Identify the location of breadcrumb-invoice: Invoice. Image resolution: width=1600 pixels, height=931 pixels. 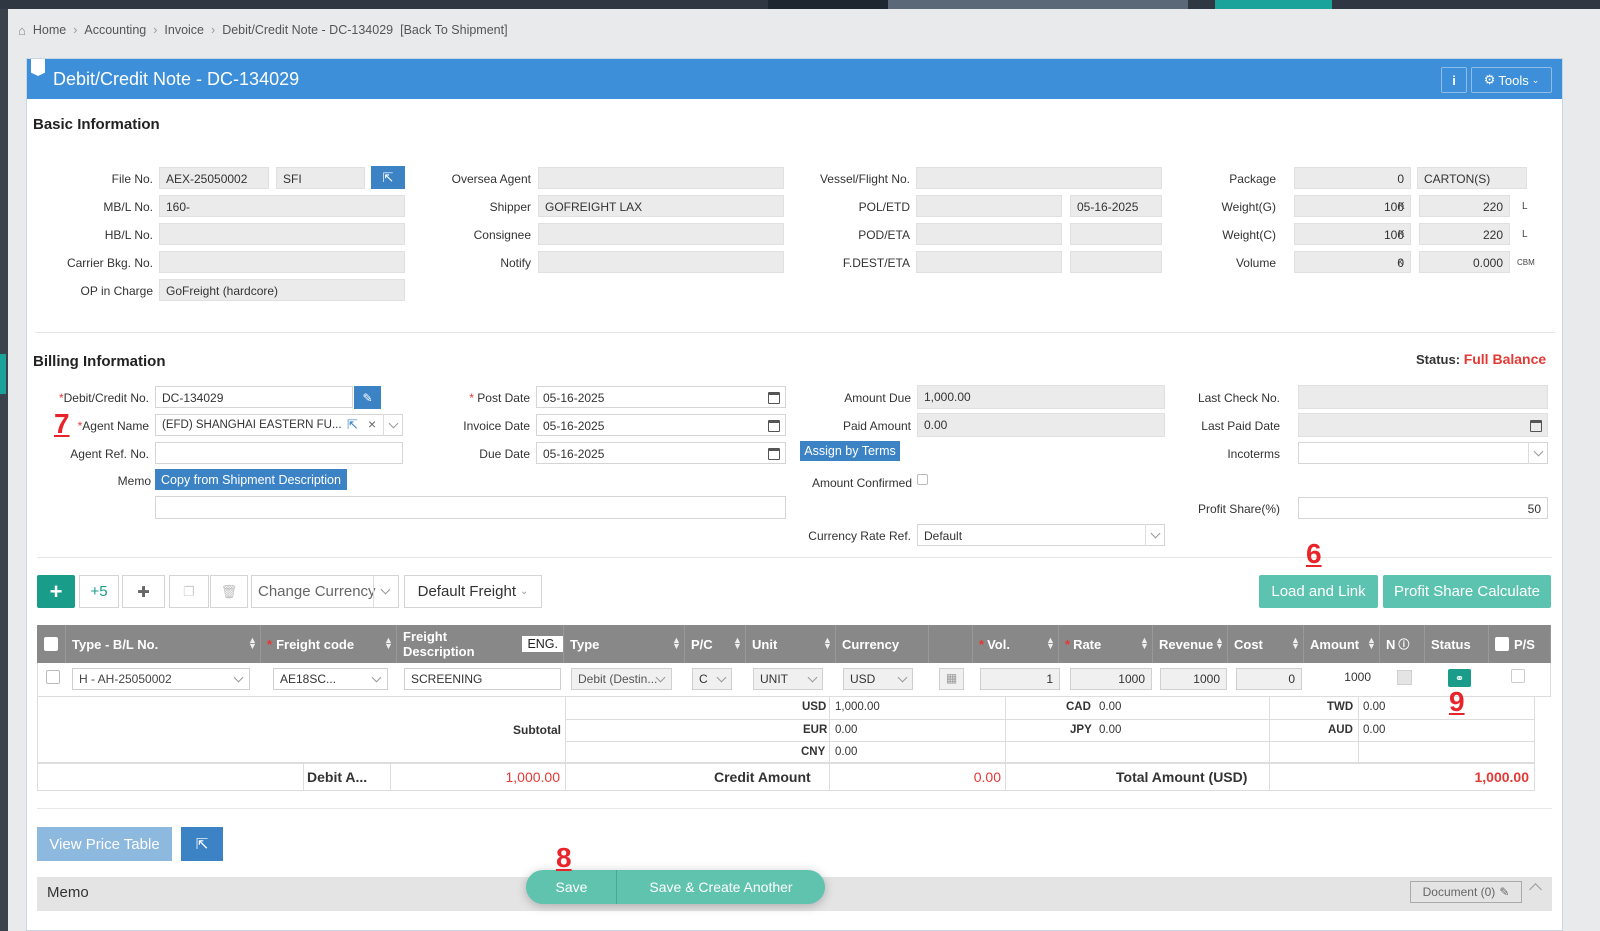
(184, 30).